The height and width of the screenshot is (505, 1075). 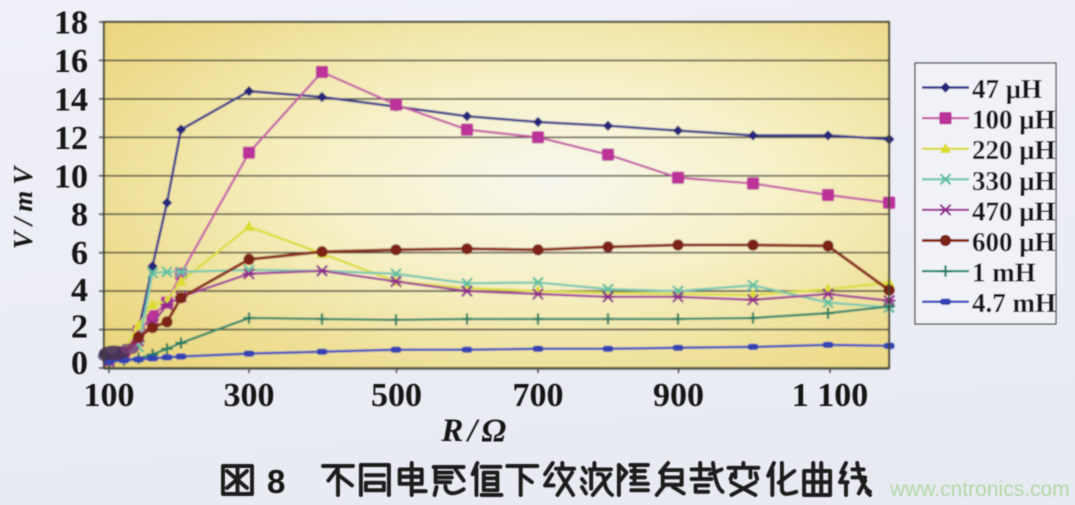 What do you see at coordinates (538, 395) in the screenshot?
I see `svg-text: 700` at bounding box center [538, 395].